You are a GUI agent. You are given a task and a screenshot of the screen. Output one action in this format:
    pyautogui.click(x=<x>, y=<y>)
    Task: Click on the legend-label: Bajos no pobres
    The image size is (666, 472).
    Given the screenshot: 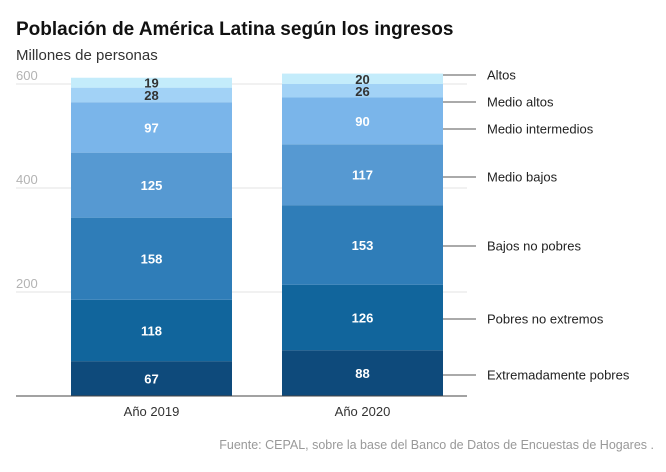 What is the action you would take?
    pyautogui.click(x=534, y=246)
    